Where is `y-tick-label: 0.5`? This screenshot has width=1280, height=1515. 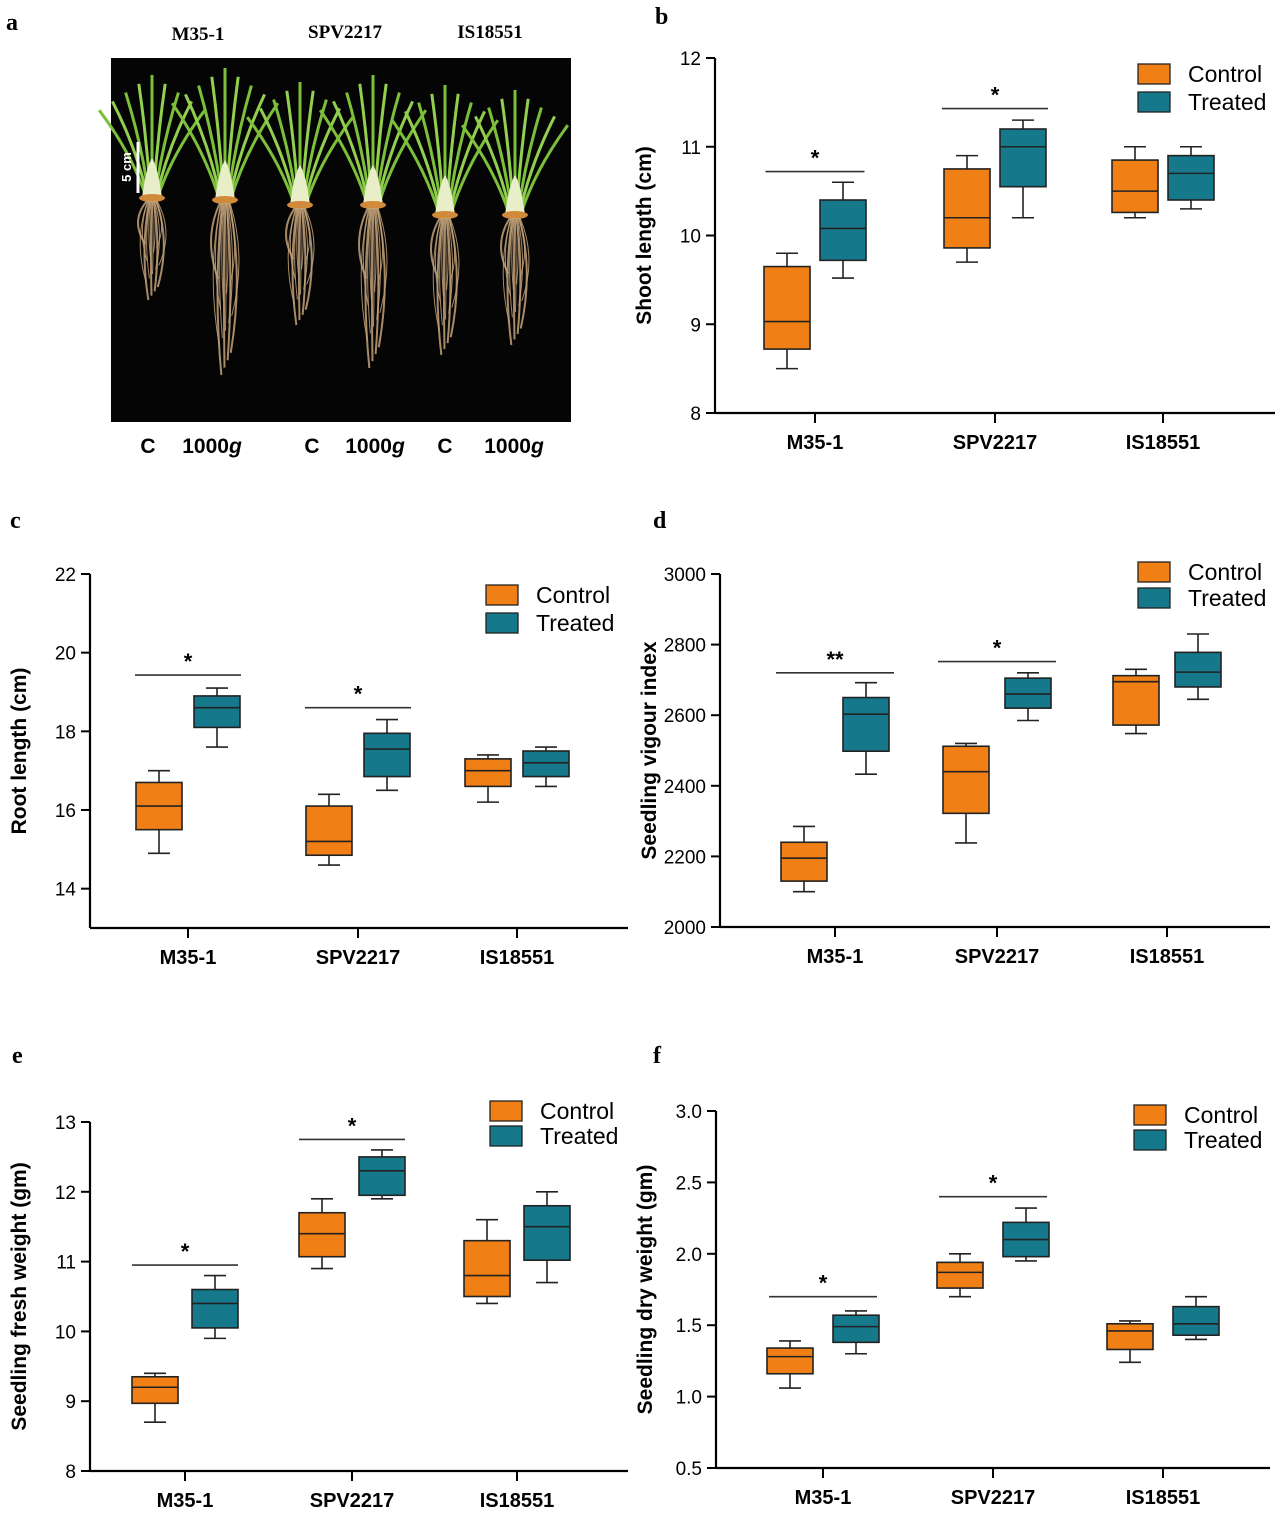
y-tick-label: 0.5 is located at coordinates (689, 1469).